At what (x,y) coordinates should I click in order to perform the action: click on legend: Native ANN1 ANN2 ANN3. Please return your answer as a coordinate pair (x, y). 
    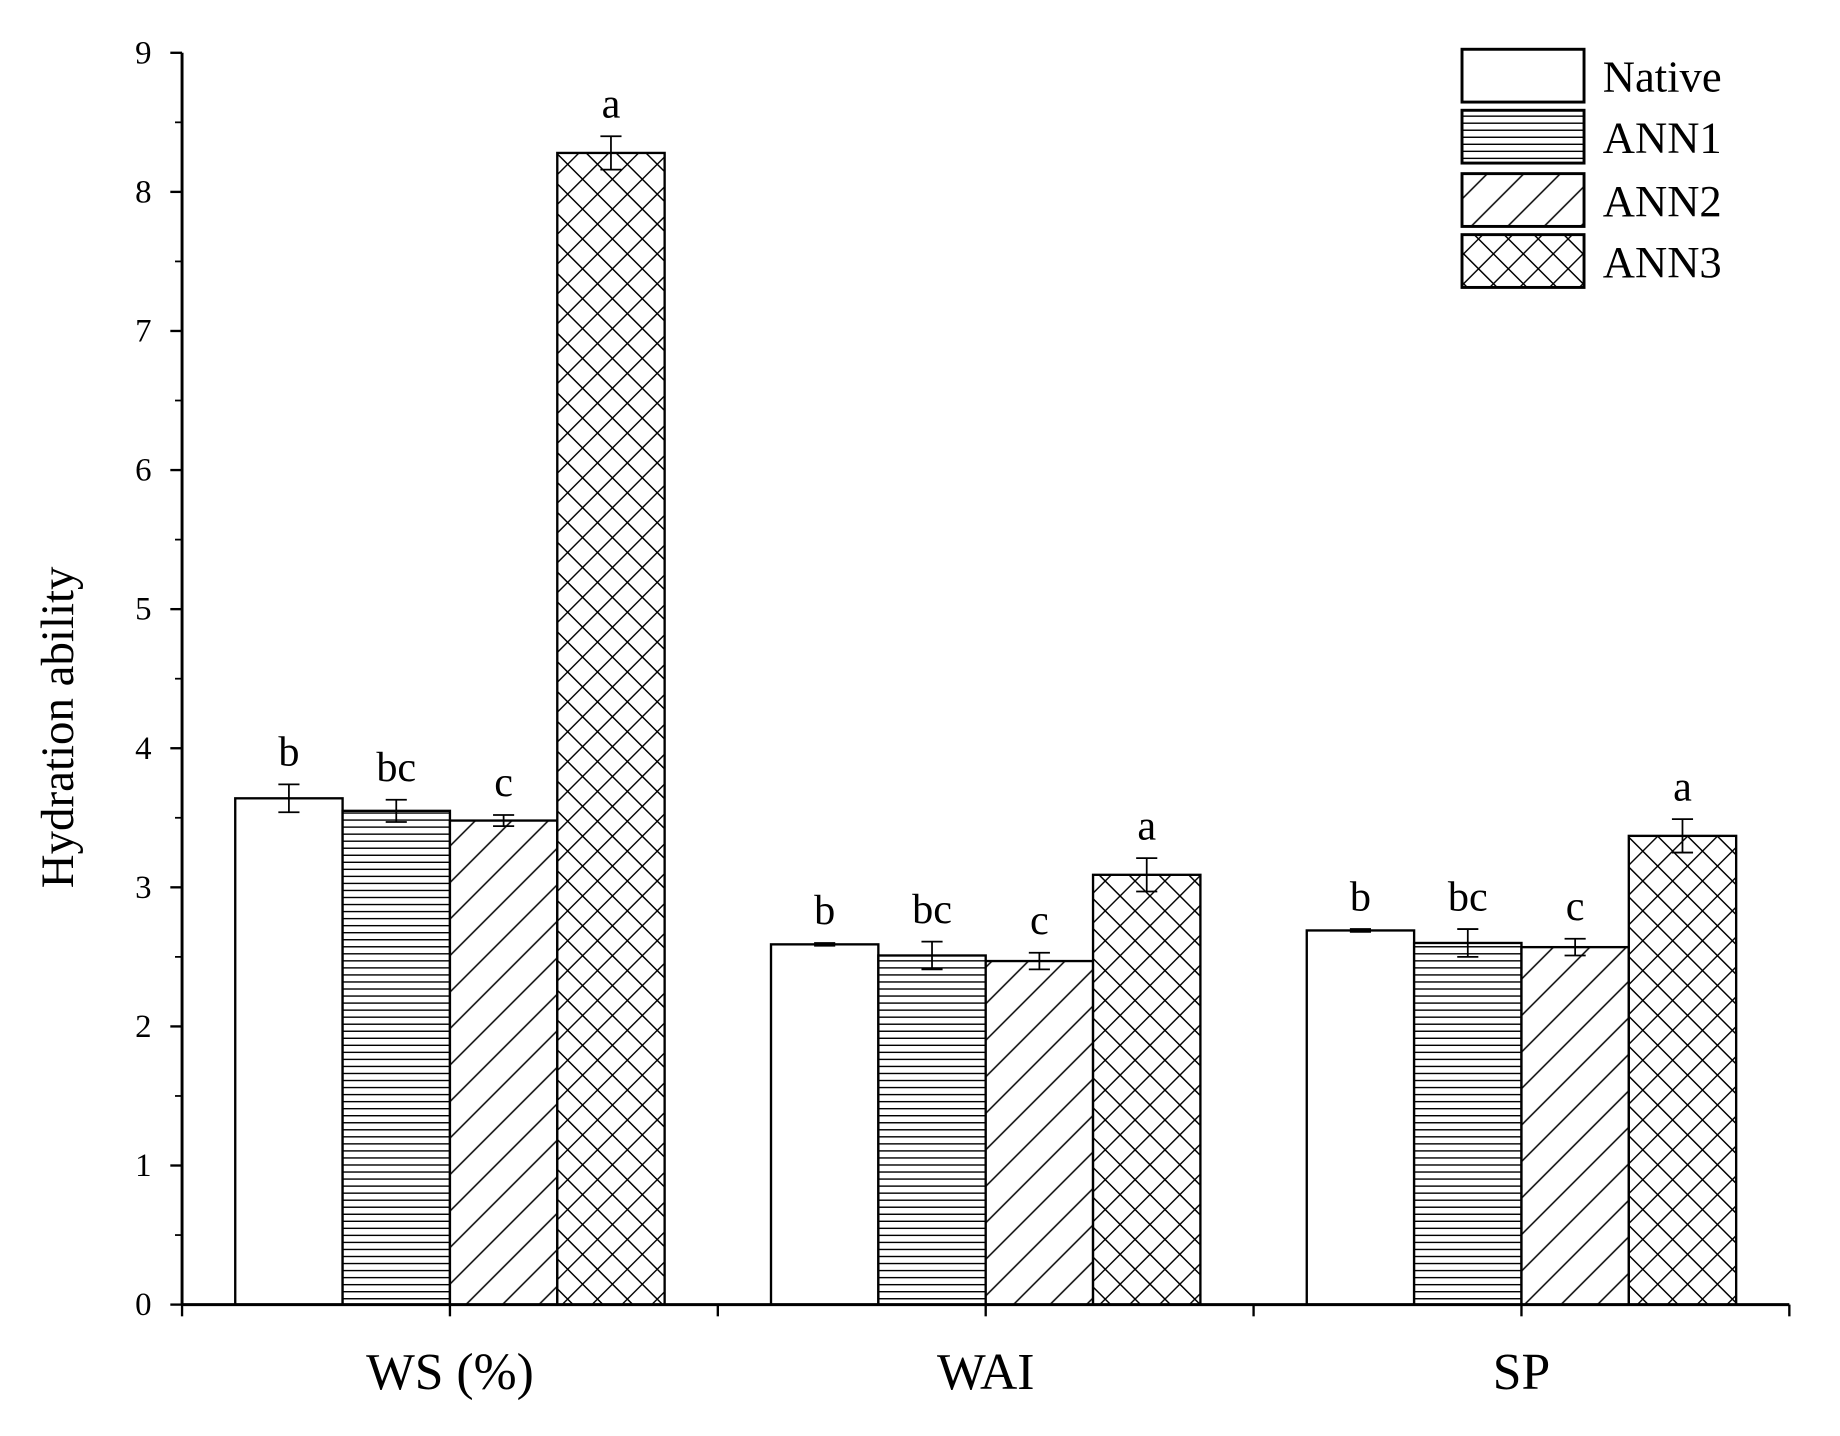
    Looking at the image, I should click on (1591, 168).